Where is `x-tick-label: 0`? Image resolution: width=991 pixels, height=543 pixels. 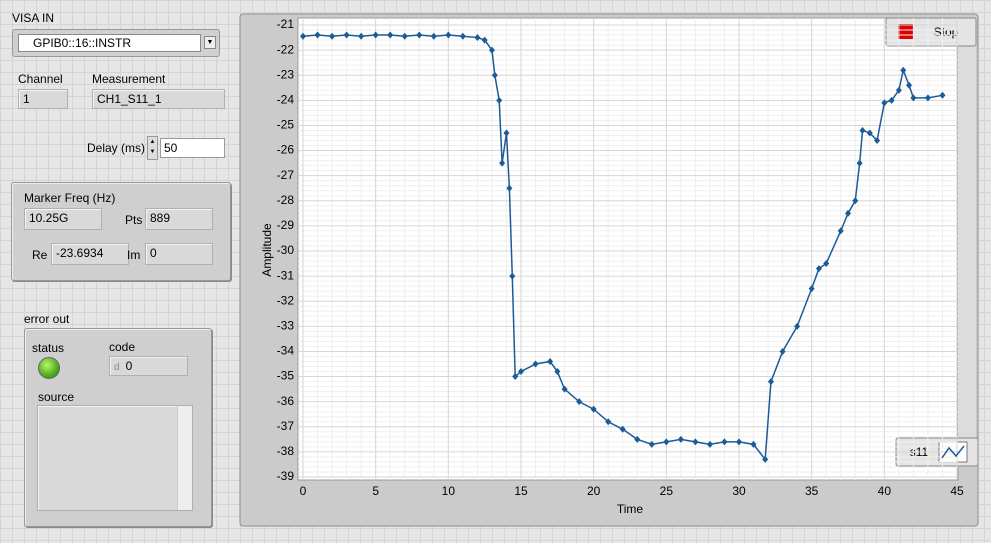
x-tick-label: 0 is located at coordinates (303, 491).